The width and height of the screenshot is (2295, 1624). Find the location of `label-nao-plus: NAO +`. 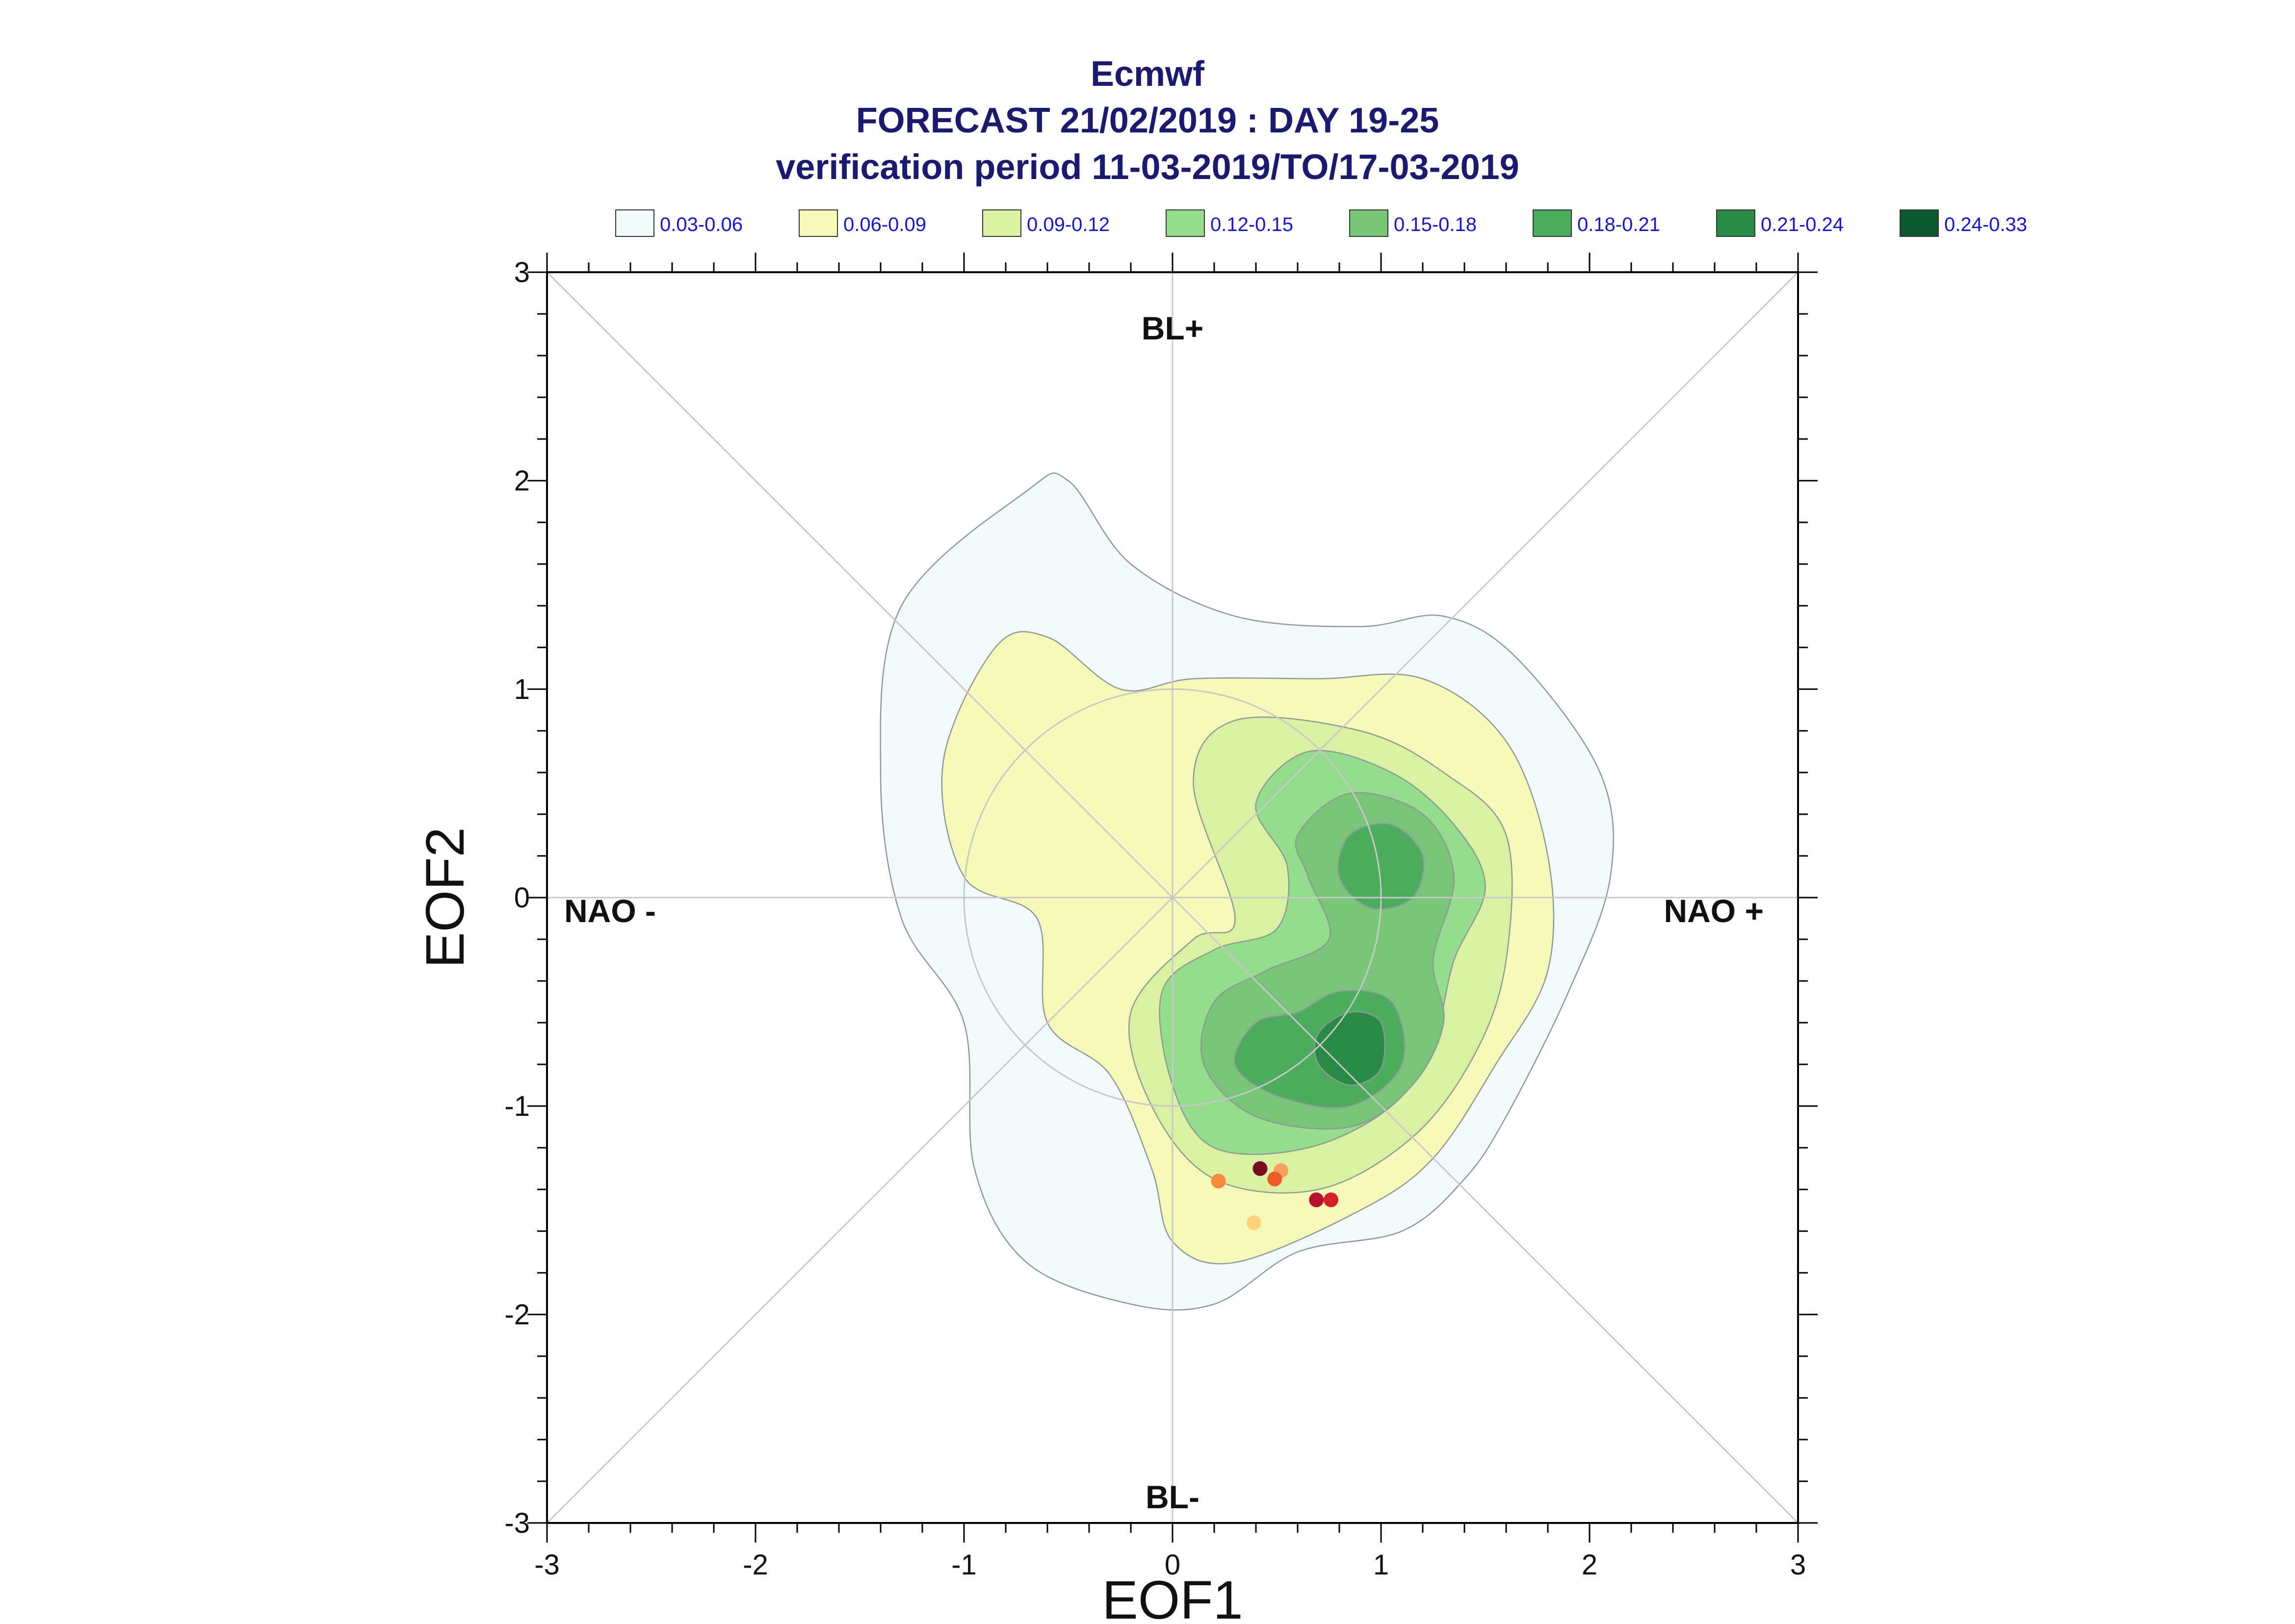

label-nao-plus: NAO + is located at coordinates (1714, 911).